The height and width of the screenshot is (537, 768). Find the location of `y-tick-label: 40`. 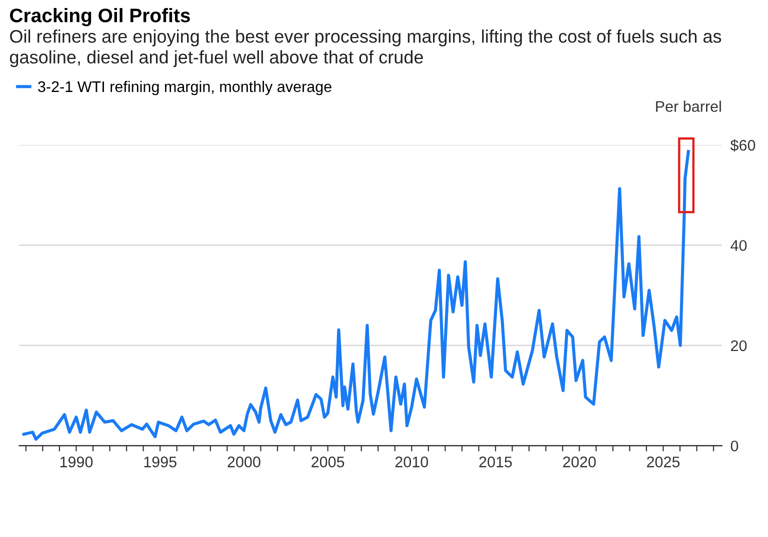

y-tick-label: 40 is located at coordinates (738, 245).